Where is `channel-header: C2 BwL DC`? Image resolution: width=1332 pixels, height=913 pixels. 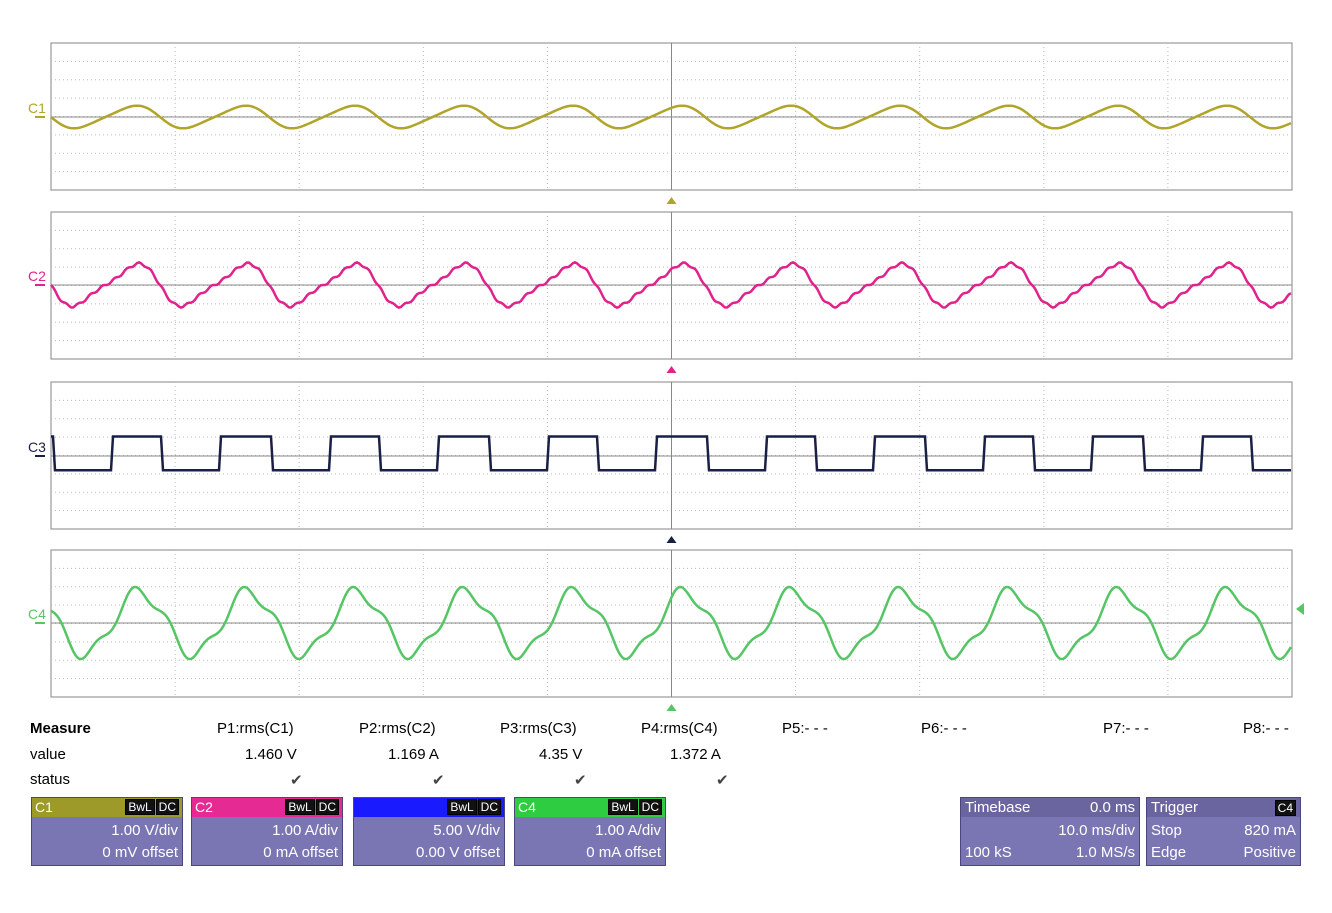 channel-header: C2 BwL DC is located at coordinates (267, 807).